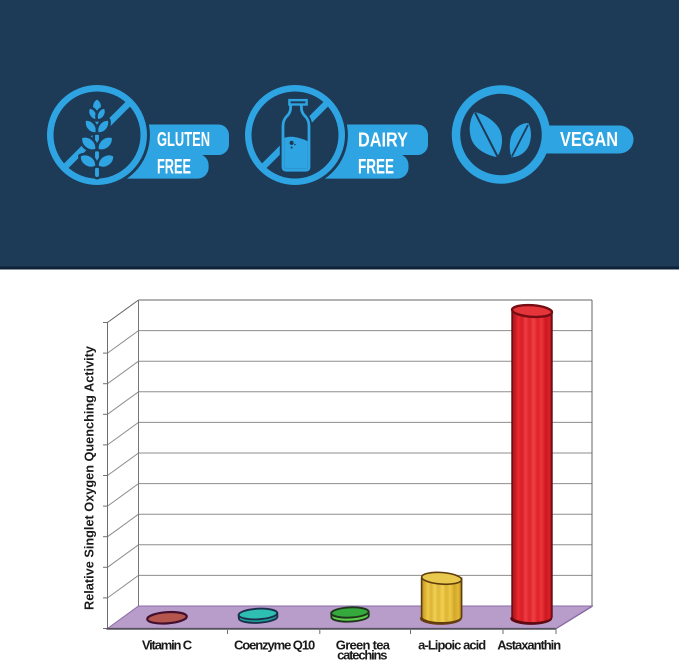 This screenshot has height=663, width=679. What do you see at coordinates (274, 645) in the screenshot?
I see `svg-text: Coenzyme Q10` at bounding box center [274, 645].